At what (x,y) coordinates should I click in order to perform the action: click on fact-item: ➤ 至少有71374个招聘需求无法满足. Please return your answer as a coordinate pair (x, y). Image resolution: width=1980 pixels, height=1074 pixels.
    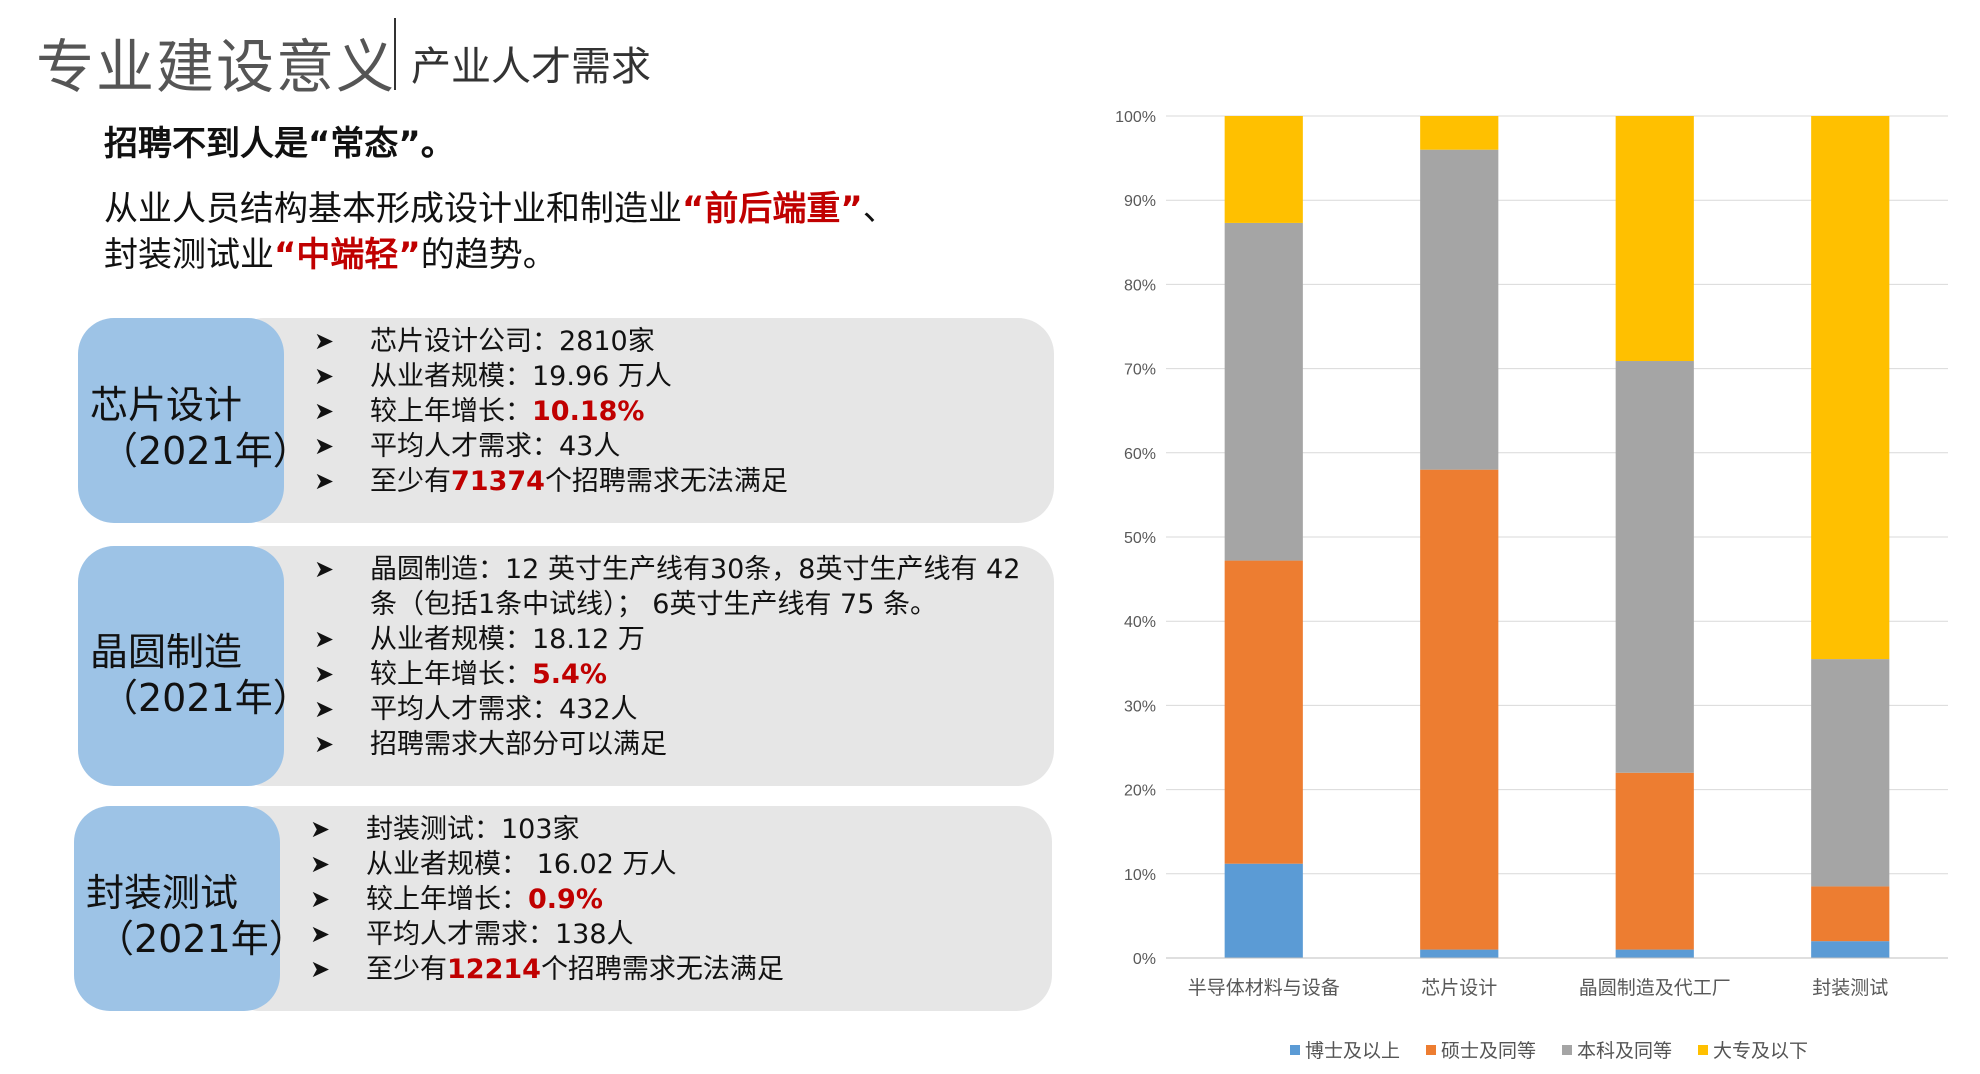
    Looking at the image, I should click on (551, 481).